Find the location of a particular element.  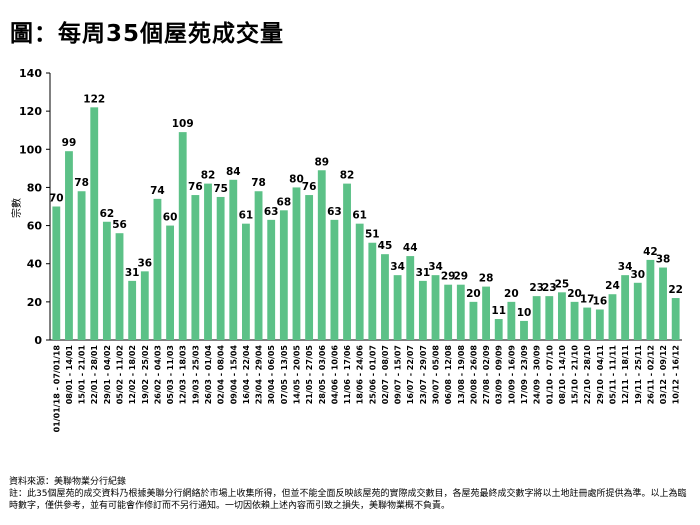

x-tick-label: 26/03 - 01/04 is located at coordinates (208, 375).